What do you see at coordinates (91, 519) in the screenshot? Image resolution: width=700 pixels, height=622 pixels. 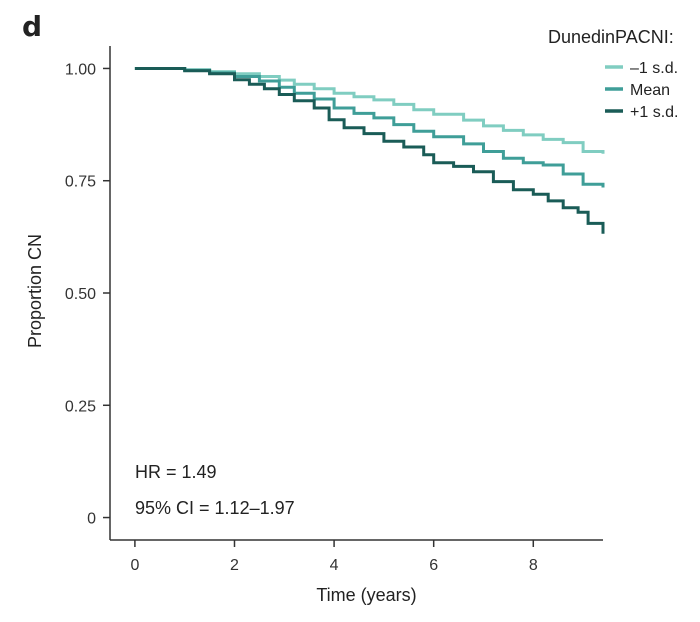 I see `y-tick-label: 0` at bounding box center [91, 519].